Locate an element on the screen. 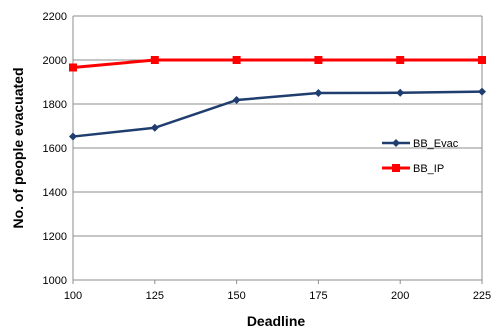 This screenshot has width=502, height=334. square-marker-icon is located at coordinates (396, 168).